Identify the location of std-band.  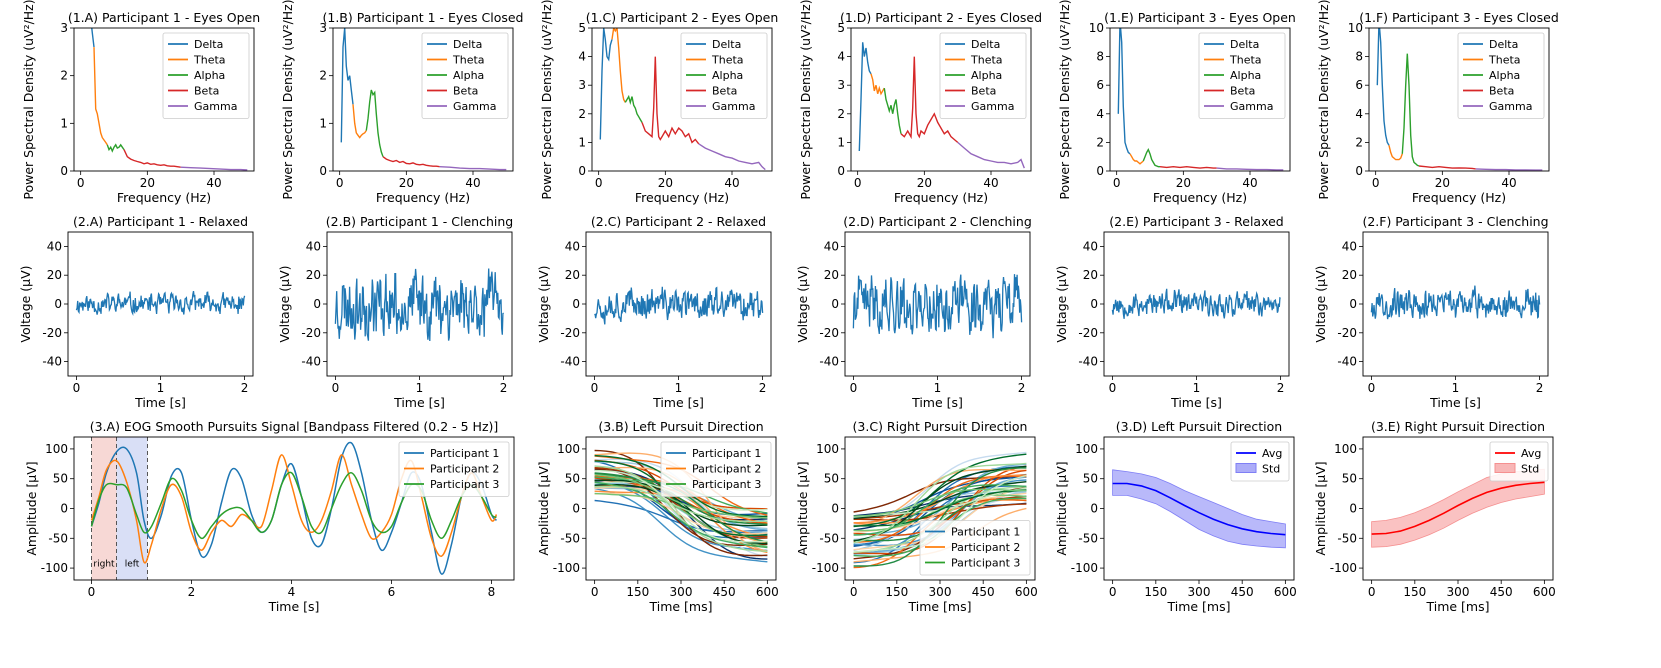
(1199, 509).